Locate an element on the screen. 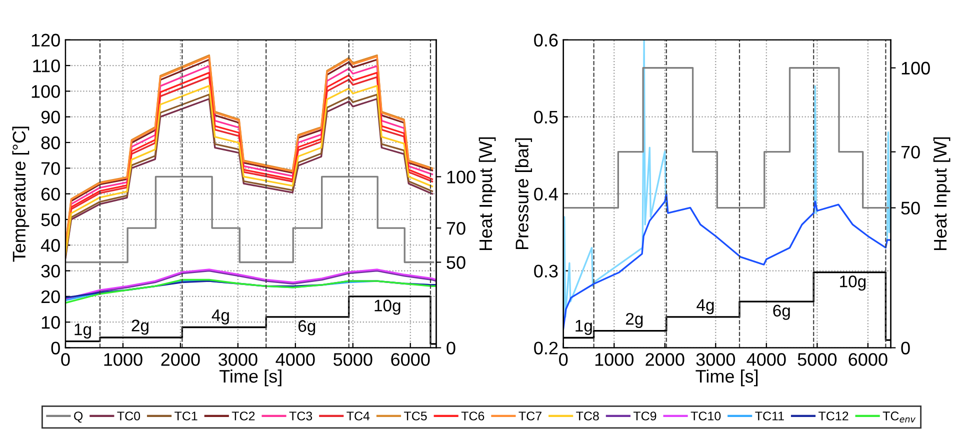 This screenshot has height=443, width=963. y-tick-label: 40 is located at coordinates (50, 245).